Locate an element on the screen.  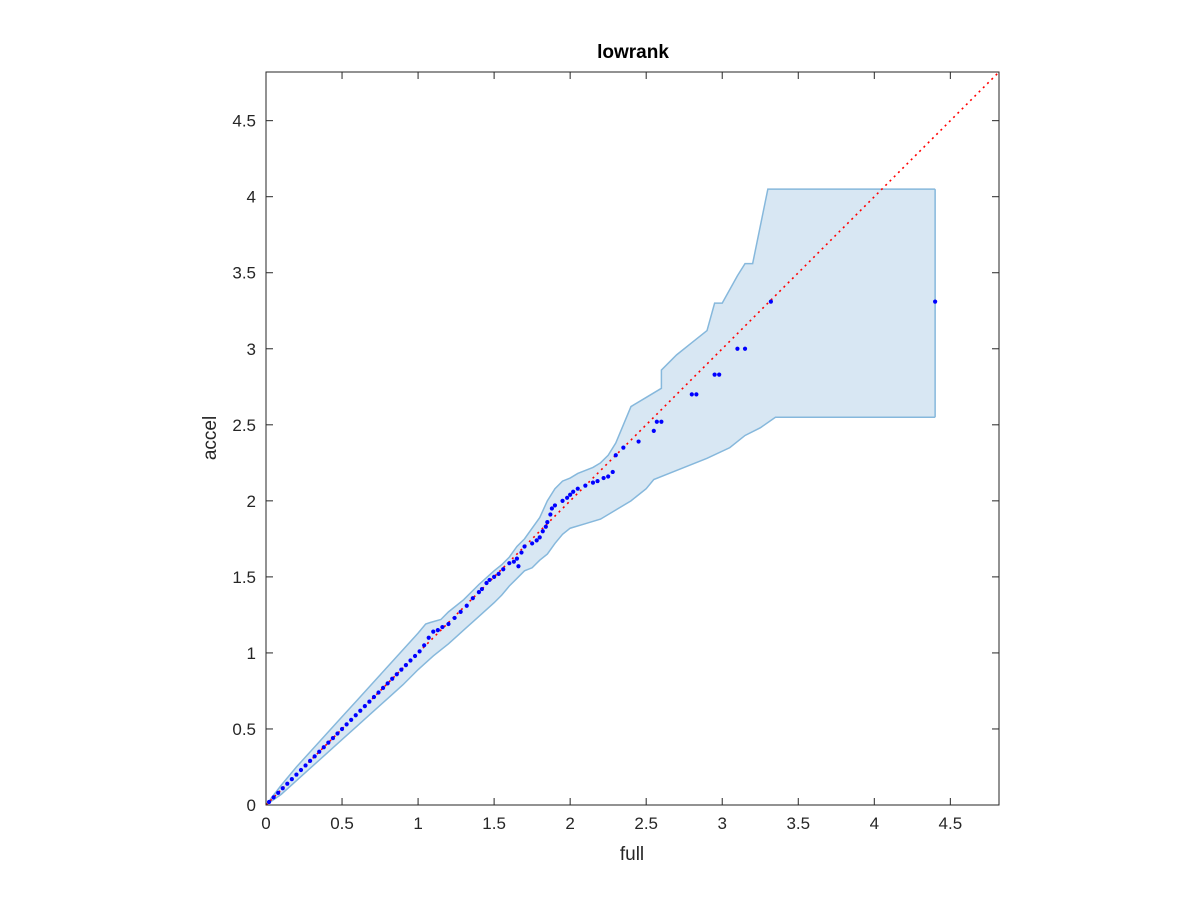
y-tick-label: 4 is located at coordinates (251, 197).